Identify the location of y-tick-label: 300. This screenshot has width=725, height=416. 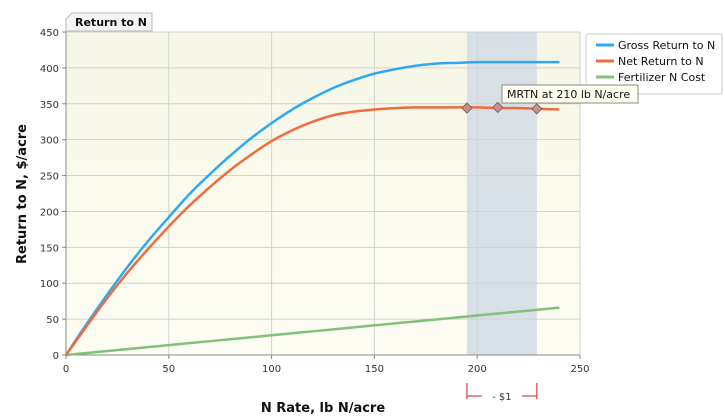
(49, 141).